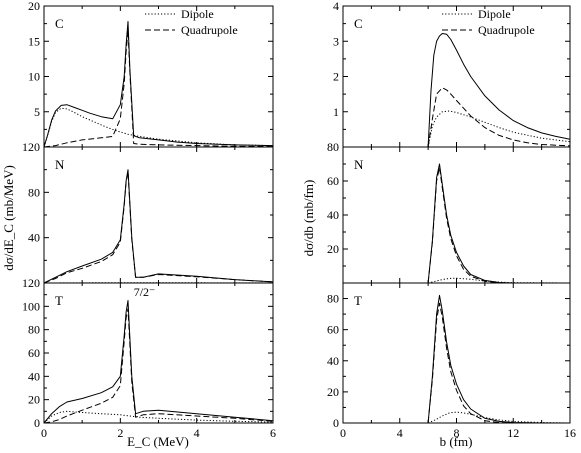 The image size is (581, 453). Describe the element at coordinates (336, 6) in the screenshot. I see `y-tick-label: 4` at that location.